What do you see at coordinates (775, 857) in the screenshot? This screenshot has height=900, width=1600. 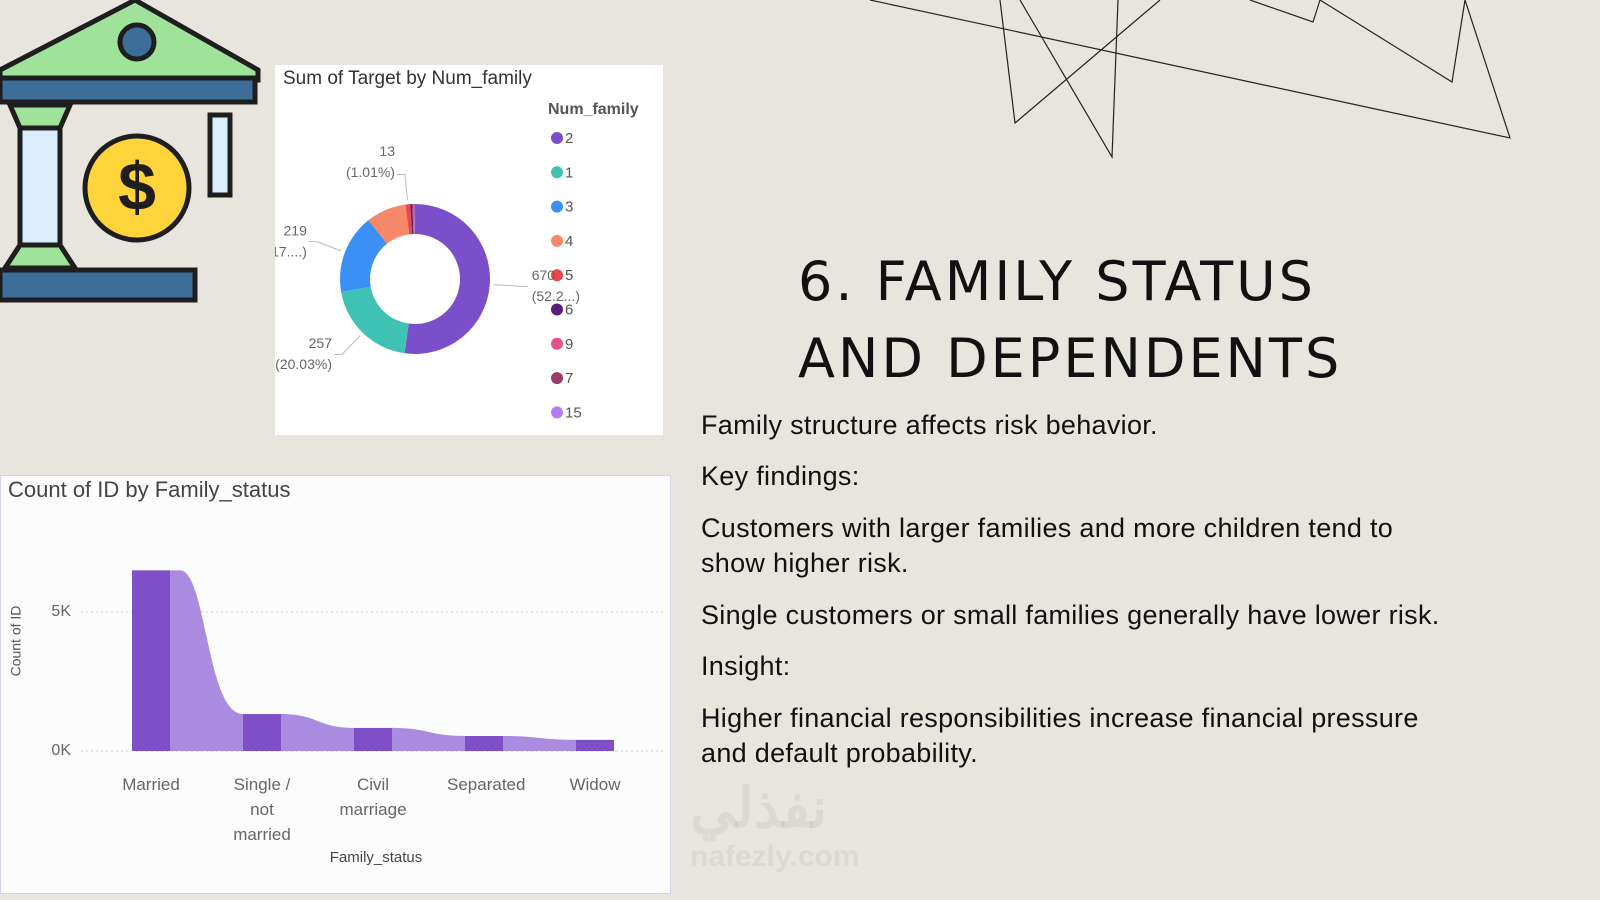 I see `watermark: nafezly.com` at bounding box center [775, 857].